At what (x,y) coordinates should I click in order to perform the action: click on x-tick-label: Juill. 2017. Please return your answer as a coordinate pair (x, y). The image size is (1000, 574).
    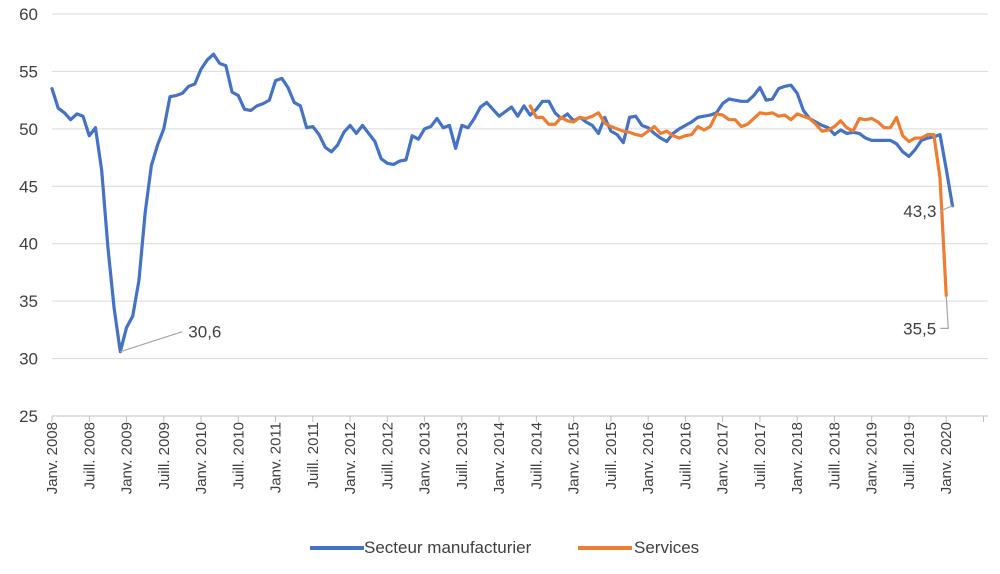
    Looking at the image, I should click on (760, 456).